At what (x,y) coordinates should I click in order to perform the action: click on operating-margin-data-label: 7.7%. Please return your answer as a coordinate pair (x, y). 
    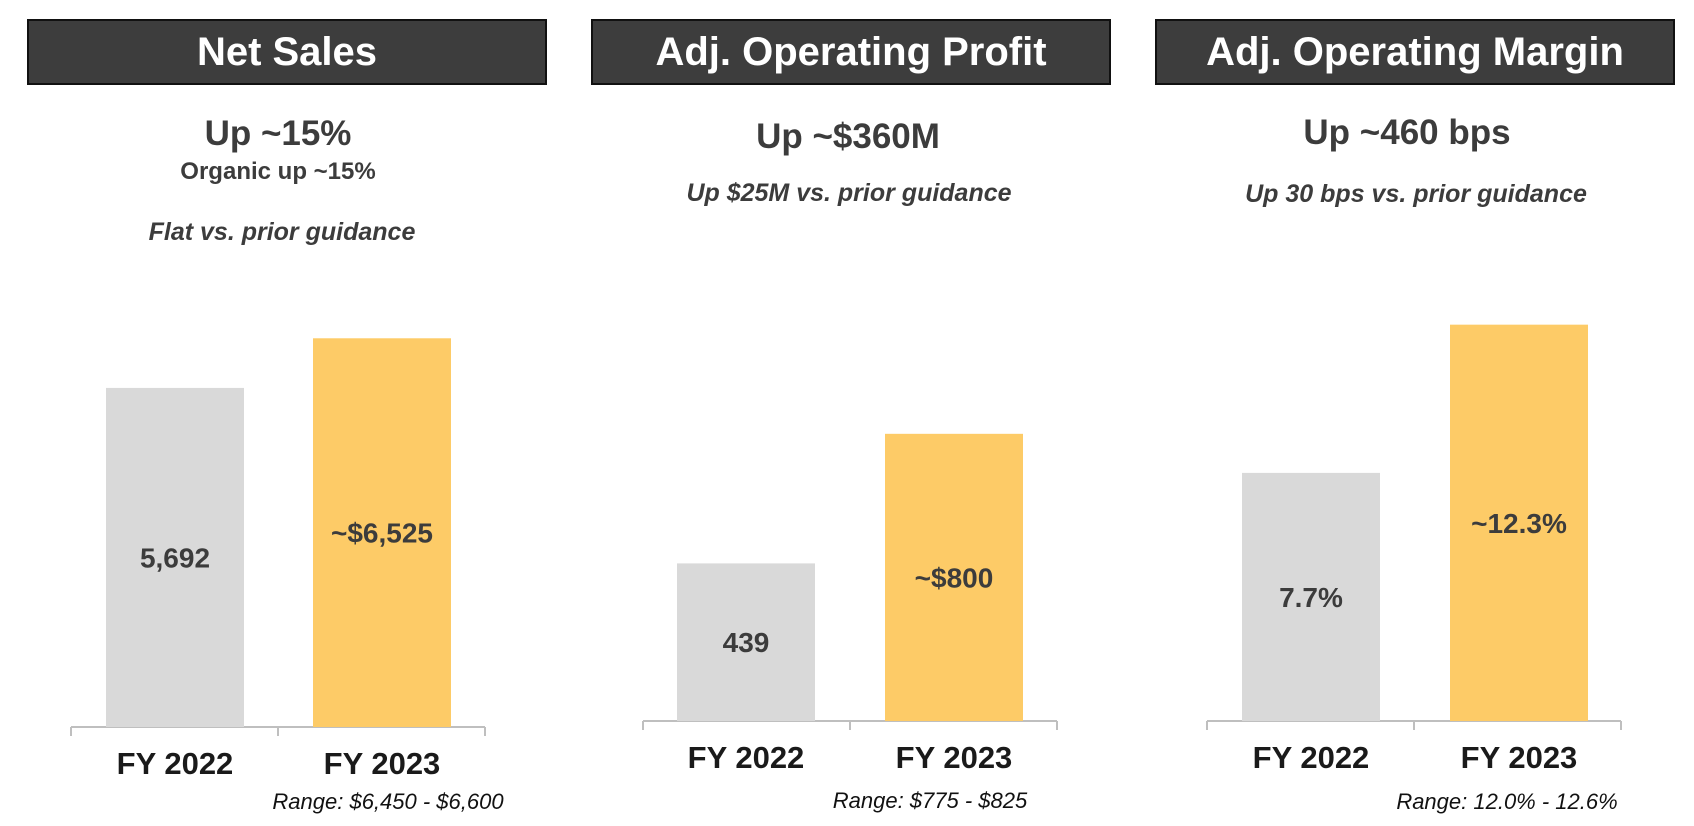
    Looking at the image, I should click on (1311, 597).